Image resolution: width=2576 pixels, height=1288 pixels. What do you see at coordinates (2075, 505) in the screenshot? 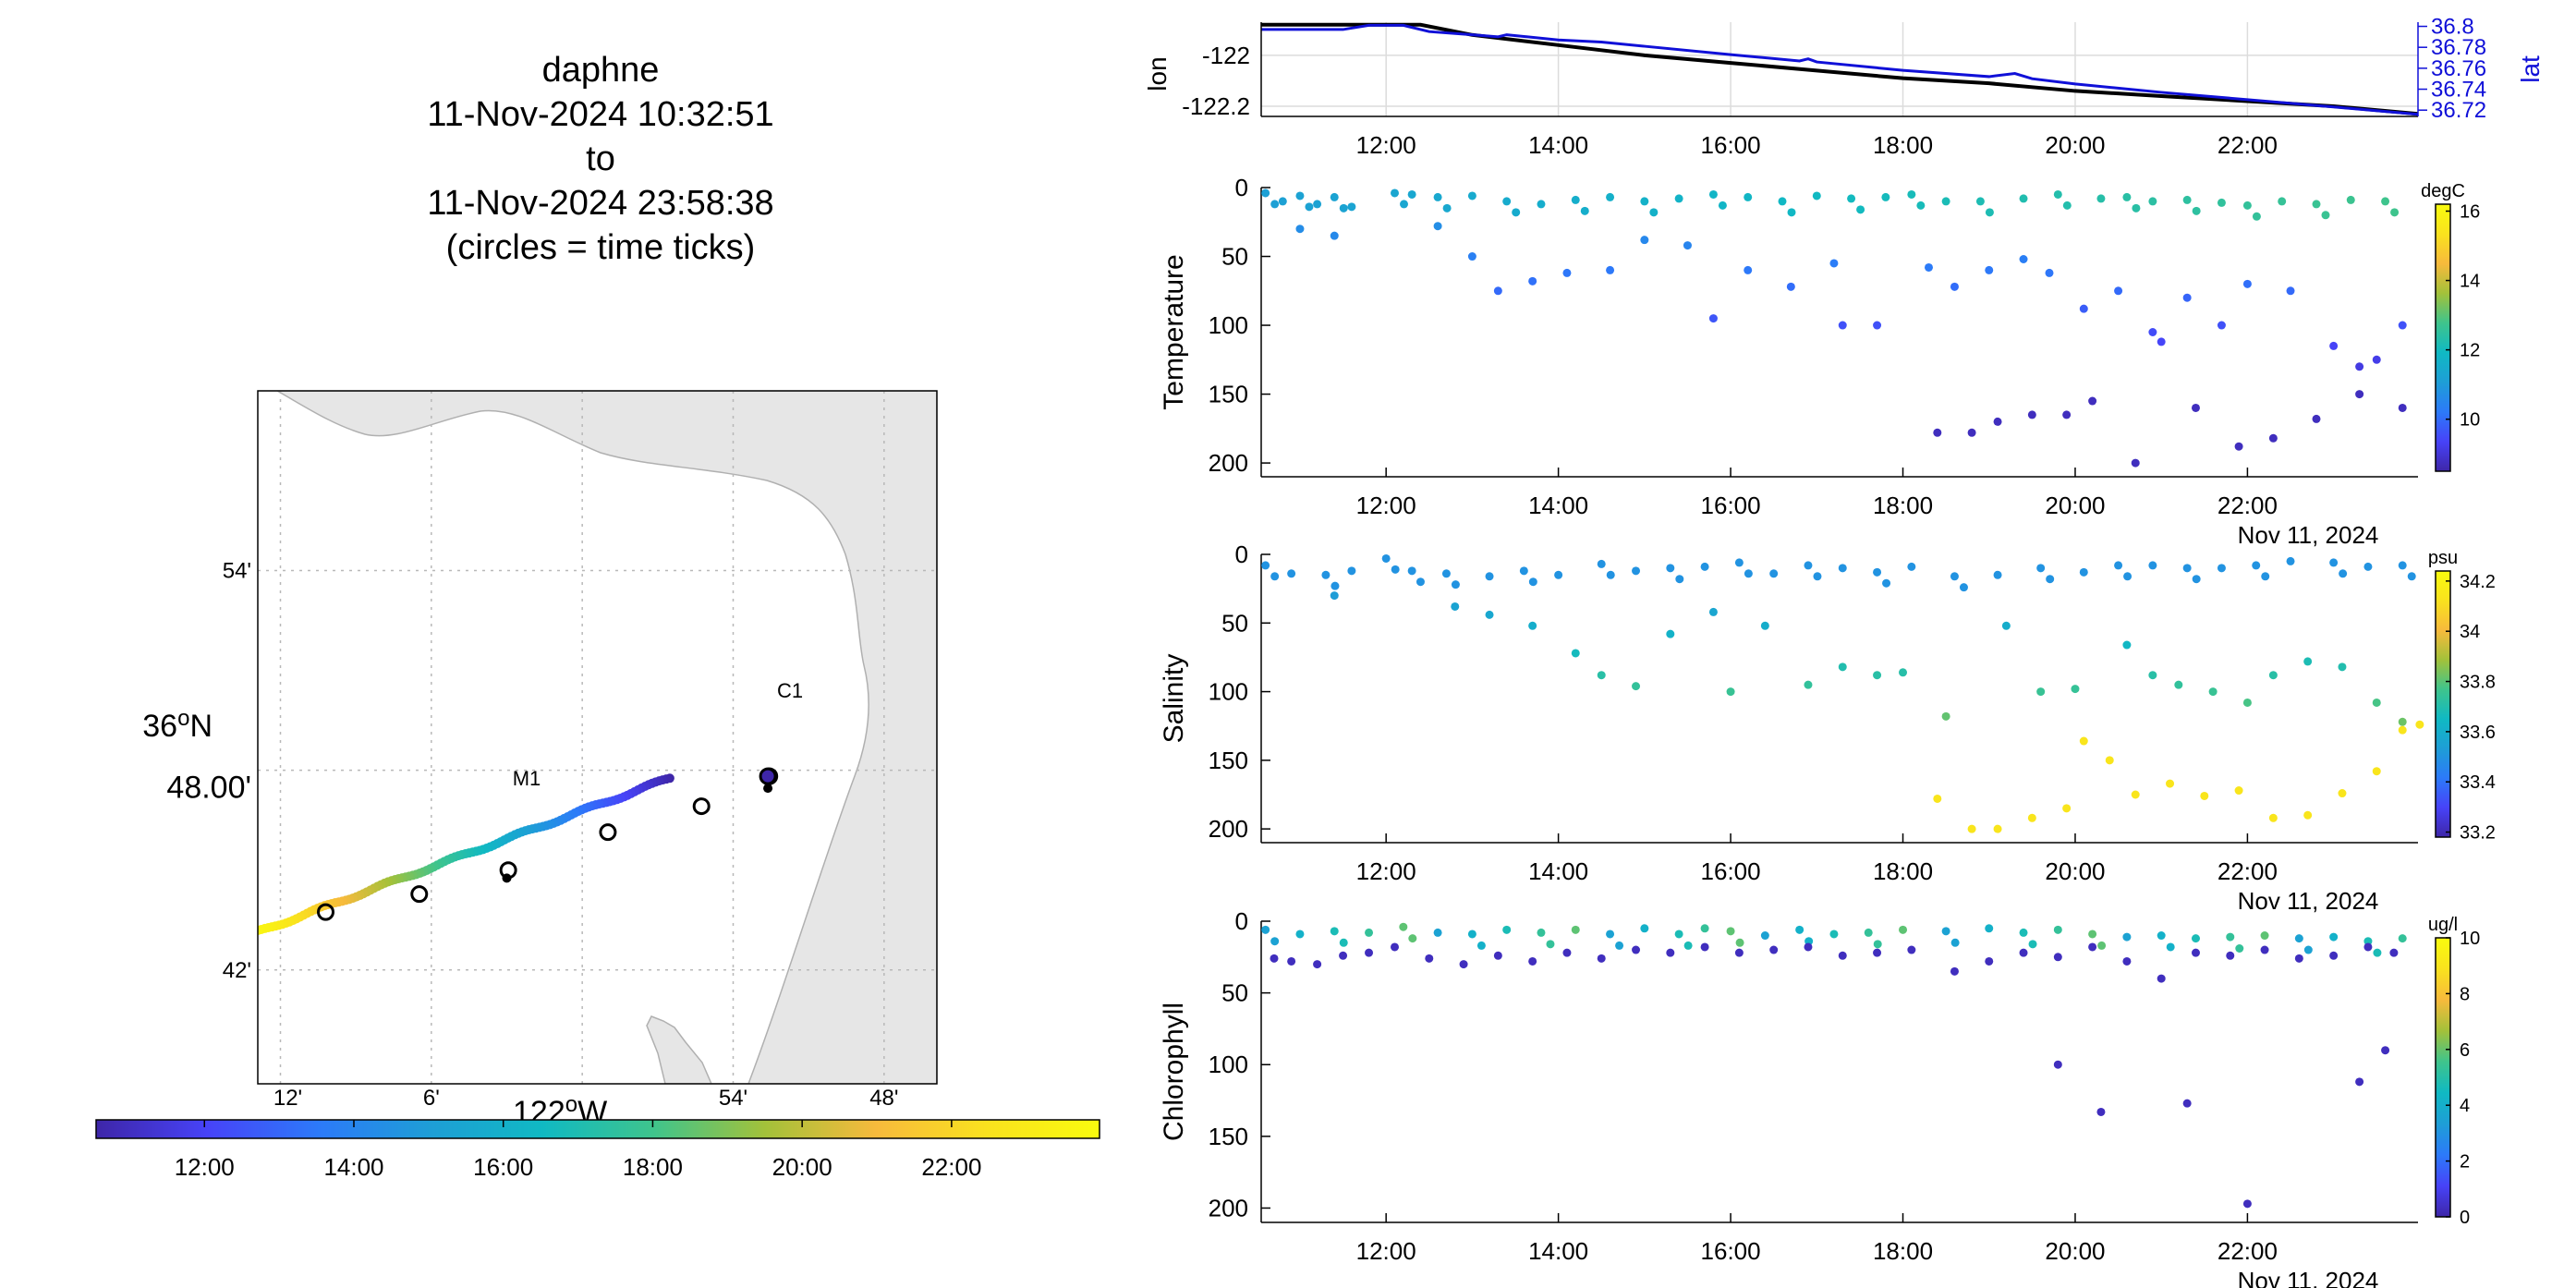
I see `temperature-x-tick-label: 20:00` at bounding box center [2075, 505].